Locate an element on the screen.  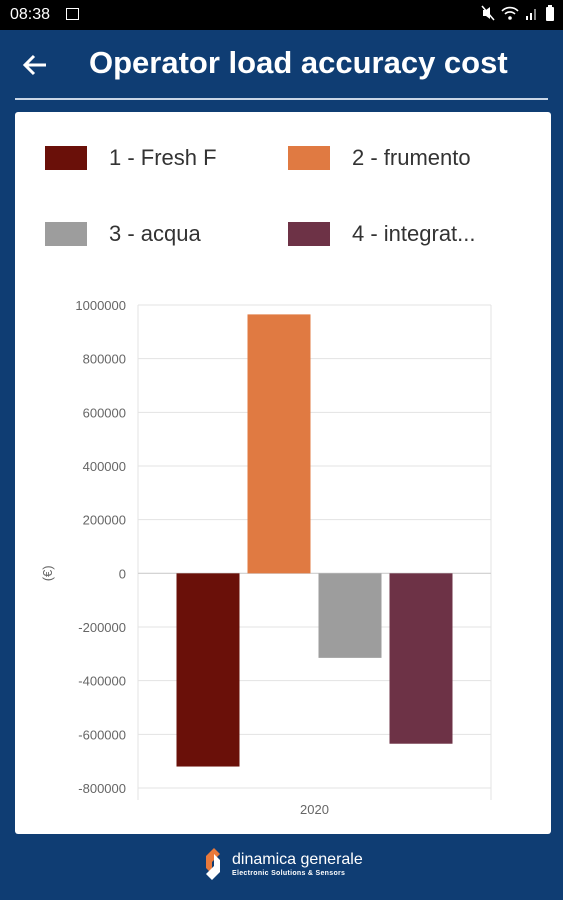
legend-item-frumento: 2 - frumento is located at coordinates (379, 158).